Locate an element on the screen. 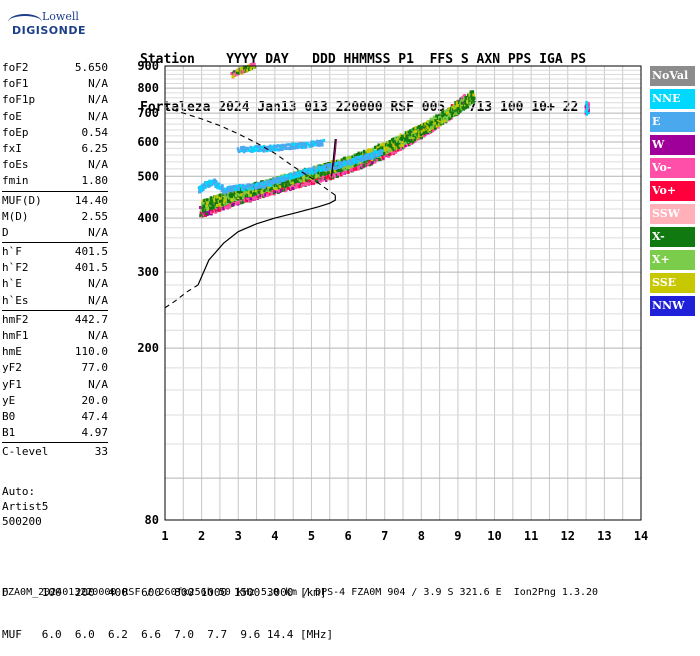  density-profile-solid is located at coordinates (266, 240).